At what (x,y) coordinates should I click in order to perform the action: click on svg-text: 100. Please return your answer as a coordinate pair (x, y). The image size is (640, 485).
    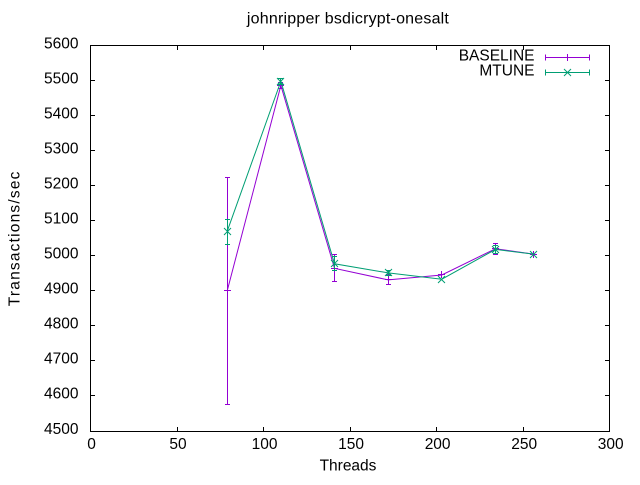
    Looking at the image, I should click on (265, 444).